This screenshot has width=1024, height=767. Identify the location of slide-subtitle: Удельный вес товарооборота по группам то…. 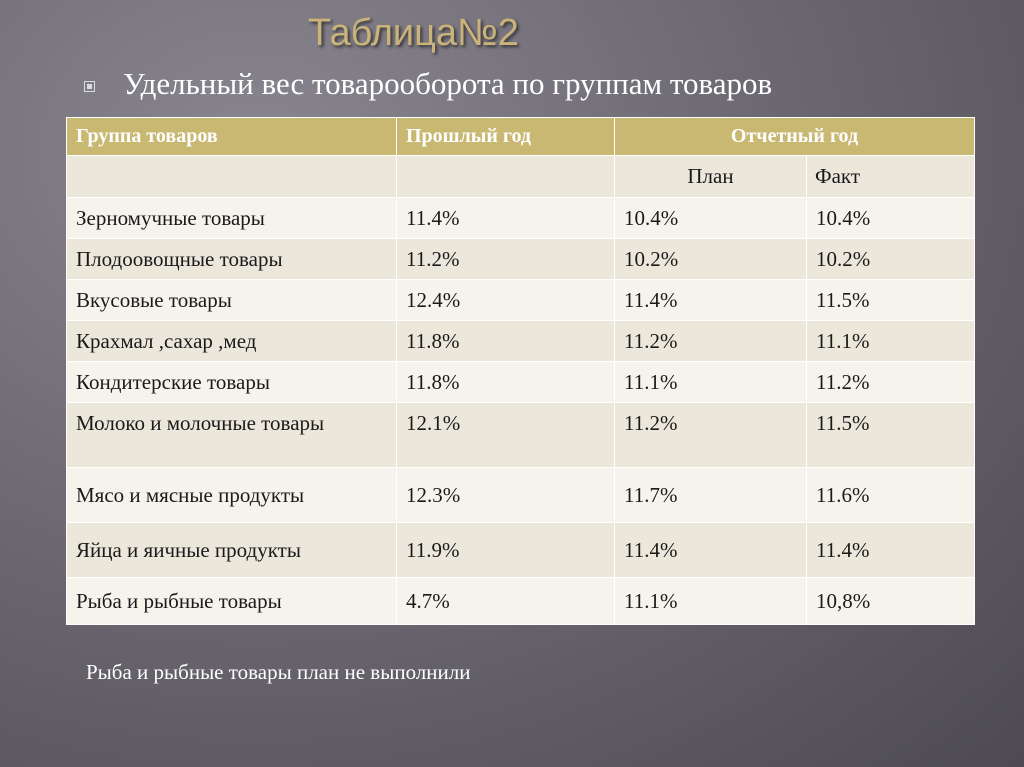
(448, 83).